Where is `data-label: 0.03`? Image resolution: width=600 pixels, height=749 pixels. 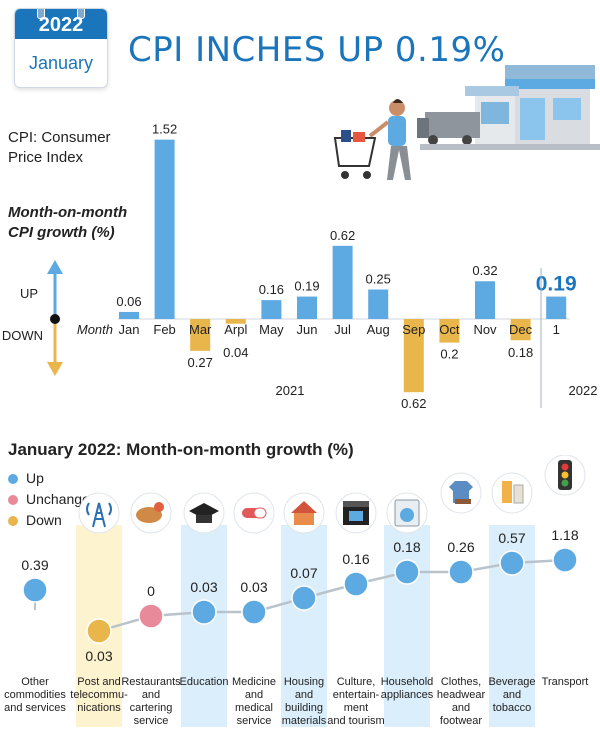 data-label: 0.03 is located at coordinates (253, 587).